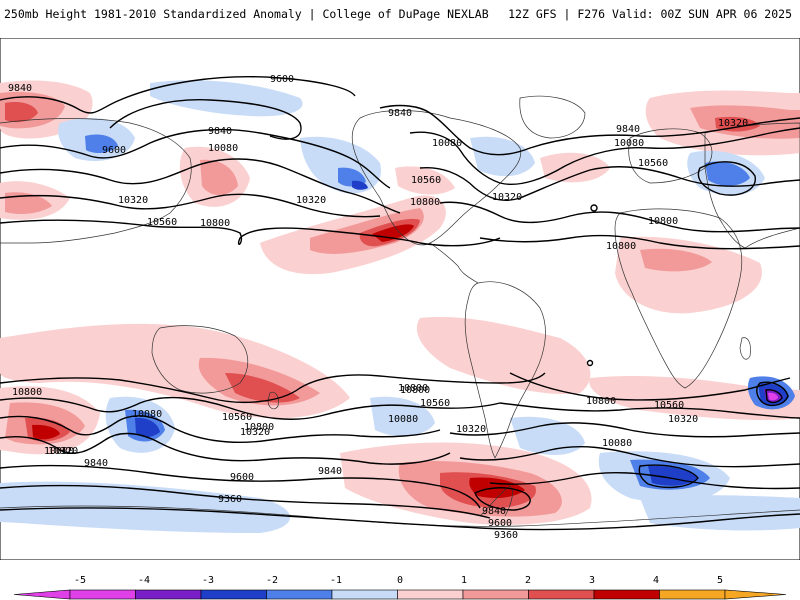 Image resolution: width=800 pixels, height=600 pixels. Describe the element at coordinates (400, 580) in the screenshot. I see `colorbar-tick-label: 0` at that location.